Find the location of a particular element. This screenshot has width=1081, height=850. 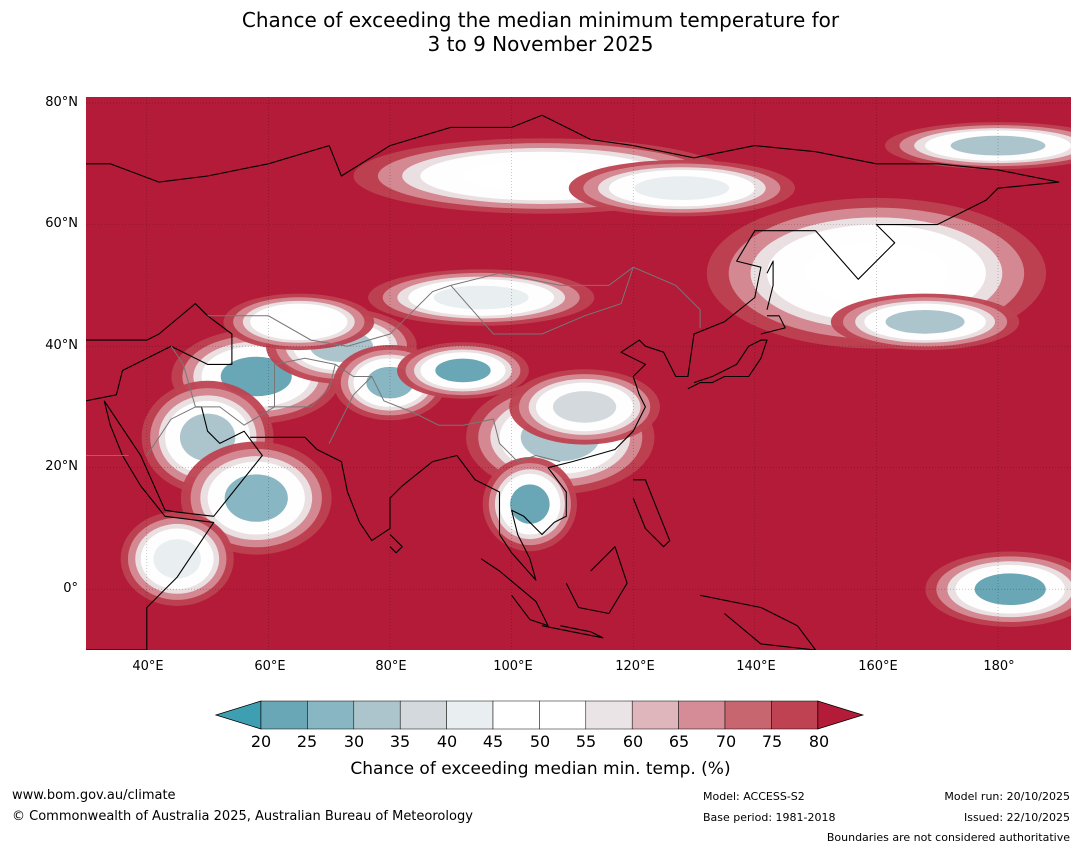

lon-label-140e: 140°E is located at coordinates (756, 666).